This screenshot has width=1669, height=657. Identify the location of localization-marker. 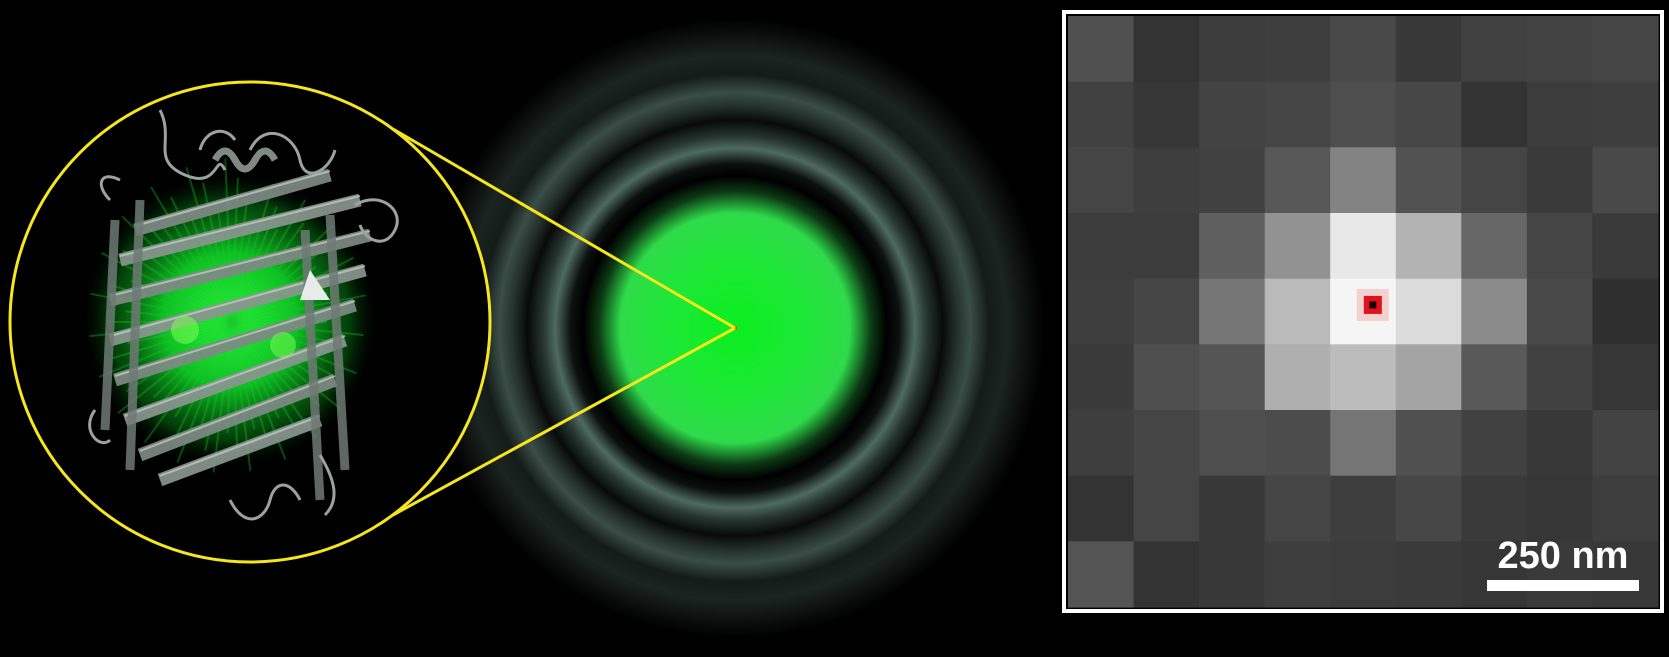
(1372, 304).